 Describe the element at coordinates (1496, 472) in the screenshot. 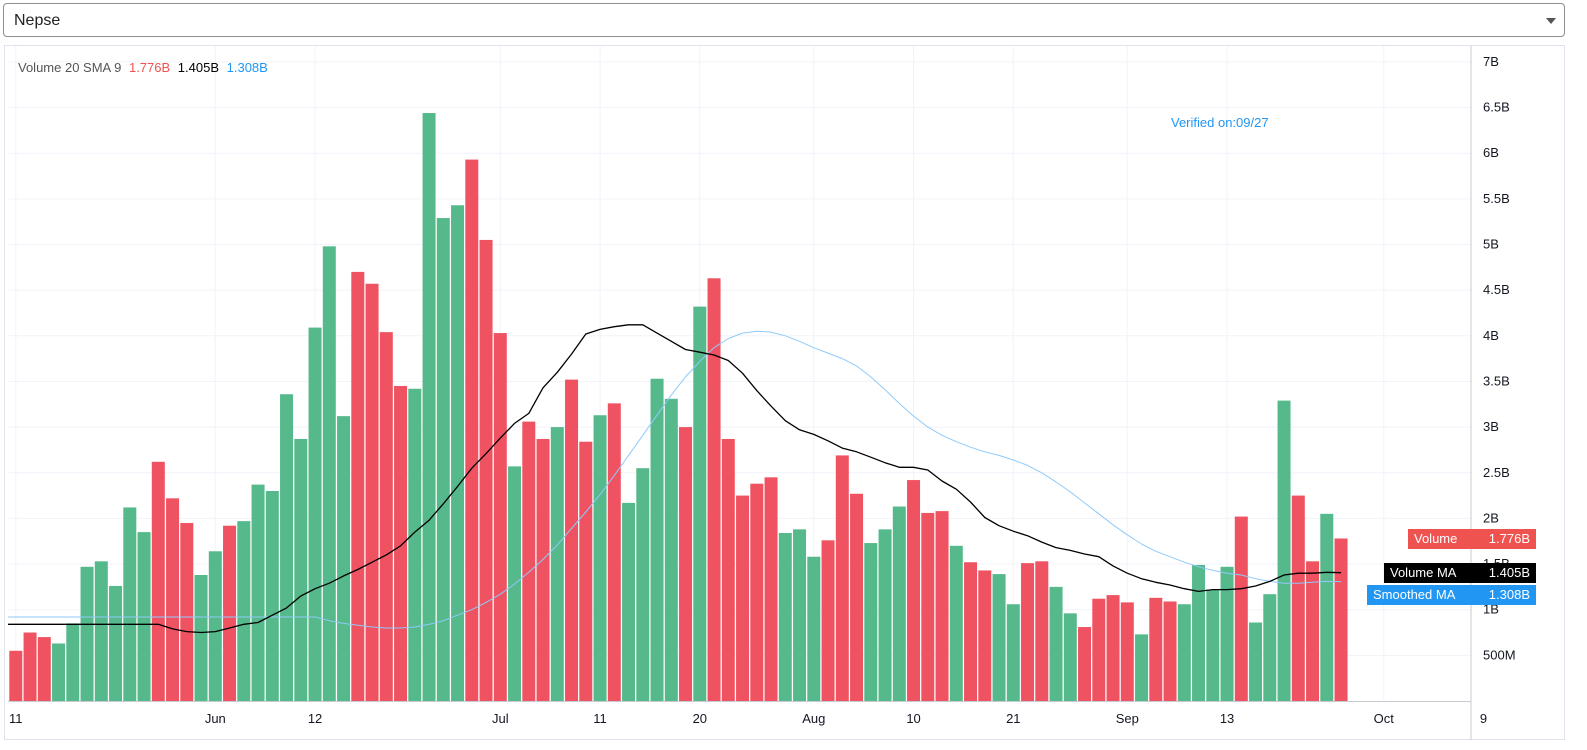

I see `y-tick-label: 2.5B` at that location.